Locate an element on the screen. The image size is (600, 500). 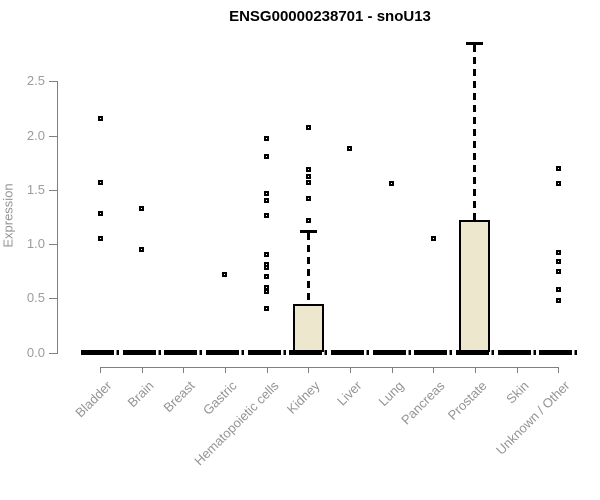
y-axis-tick-label: 1.0 is located at coordinates (35, 243).